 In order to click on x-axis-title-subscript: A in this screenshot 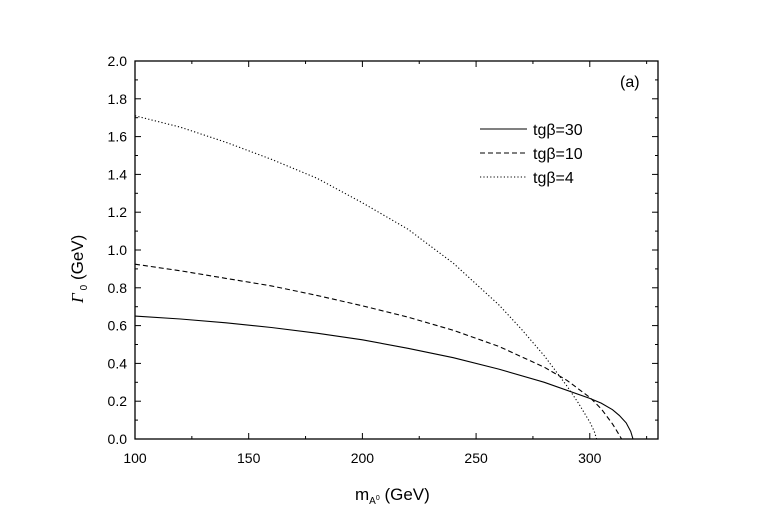, I will do `click(372, 501)`.